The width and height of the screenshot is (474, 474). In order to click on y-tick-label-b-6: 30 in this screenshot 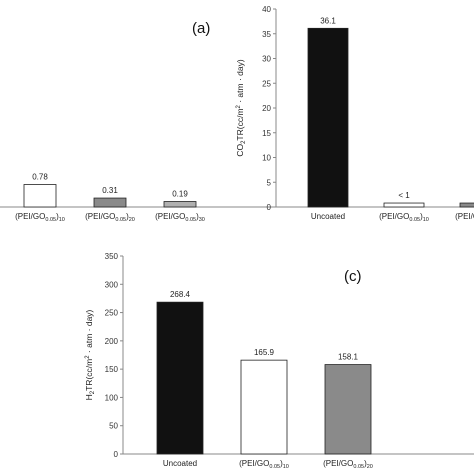, I will do `click(266, 59)`.